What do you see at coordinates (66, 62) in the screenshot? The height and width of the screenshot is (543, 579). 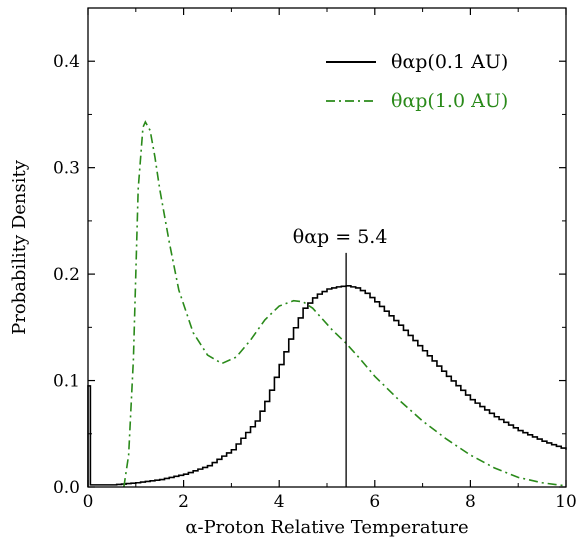 I see `y-tick-label: 0.4` at bounding box center [66, 62].